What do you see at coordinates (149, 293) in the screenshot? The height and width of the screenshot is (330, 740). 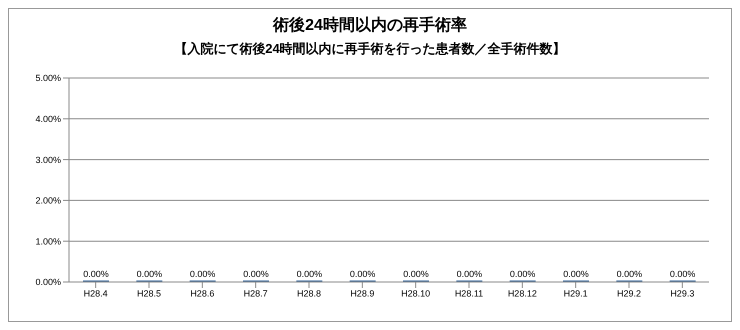 I see `x-tick-label: H28.5` at bounding box center [149, 293].